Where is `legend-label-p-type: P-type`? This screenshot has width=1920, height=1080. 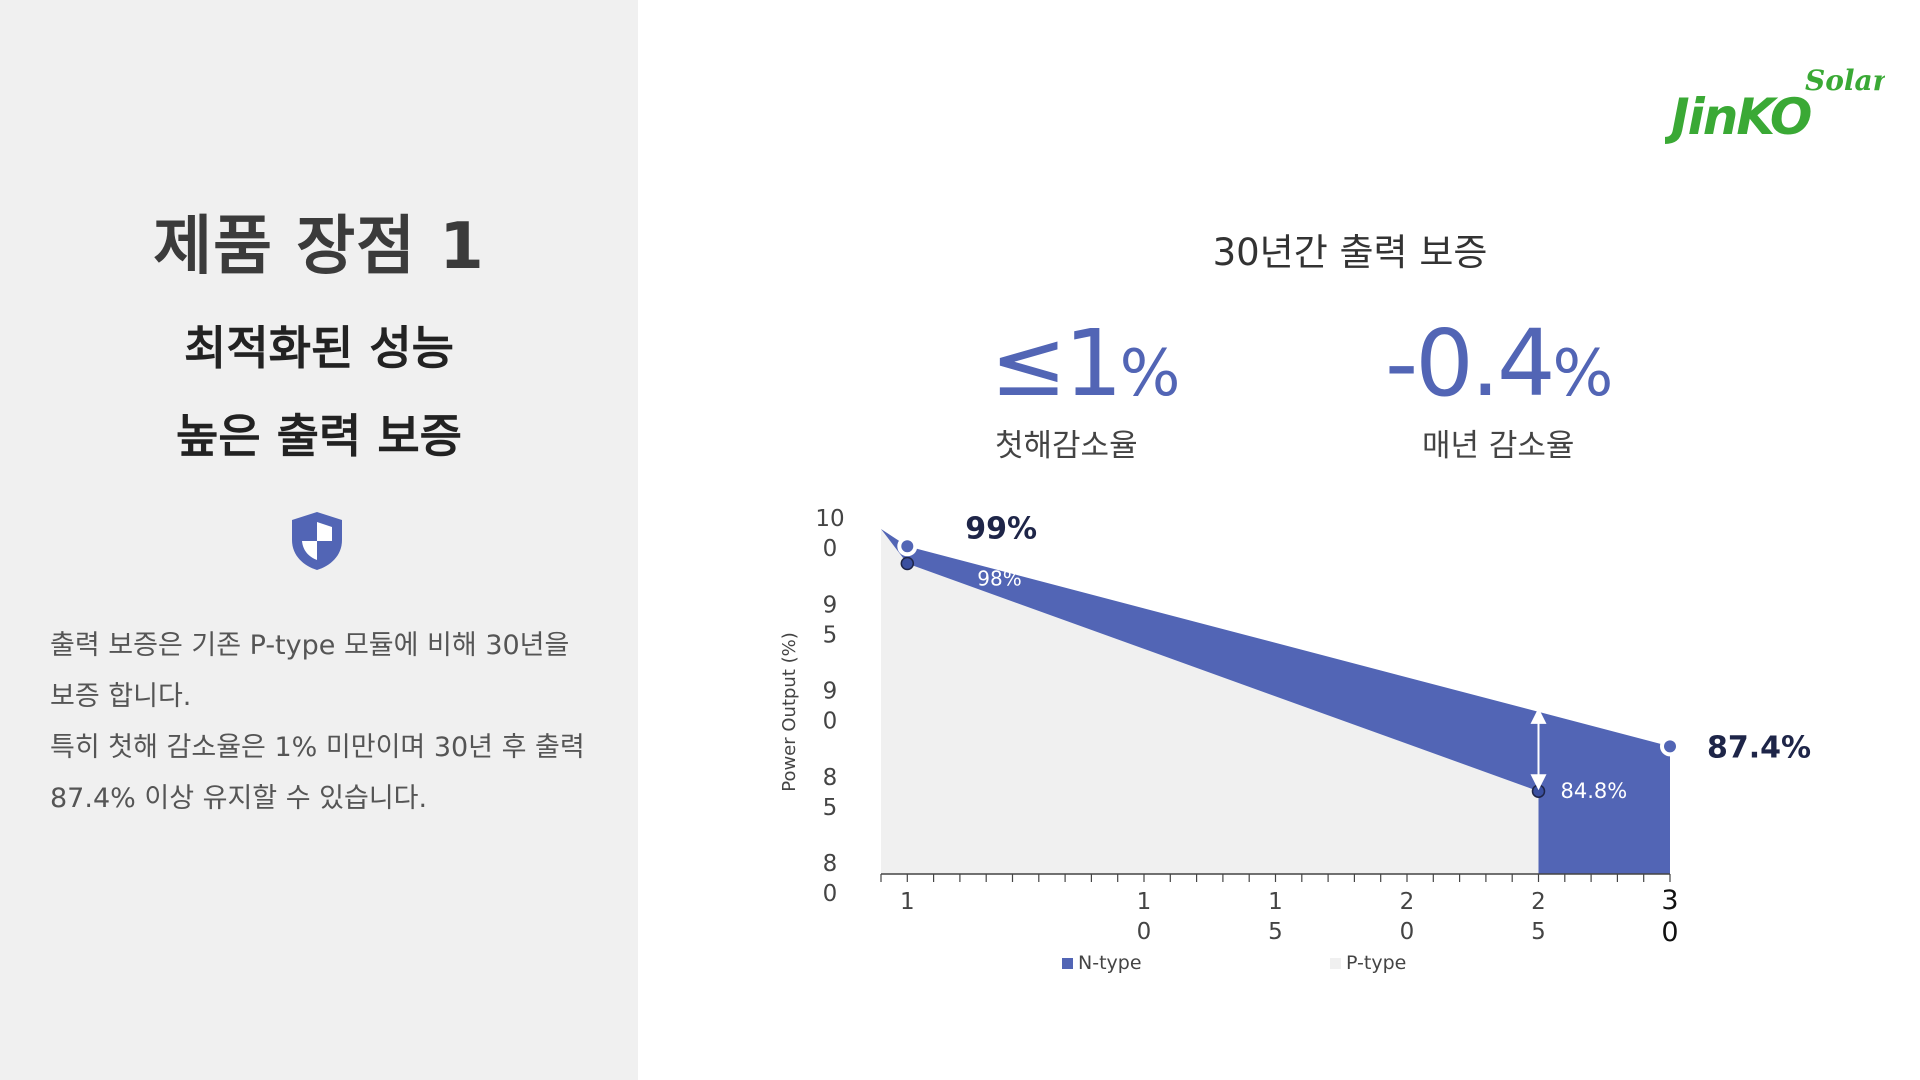
legend-label-p-type: P-type is located at coordinates (1376, 963).